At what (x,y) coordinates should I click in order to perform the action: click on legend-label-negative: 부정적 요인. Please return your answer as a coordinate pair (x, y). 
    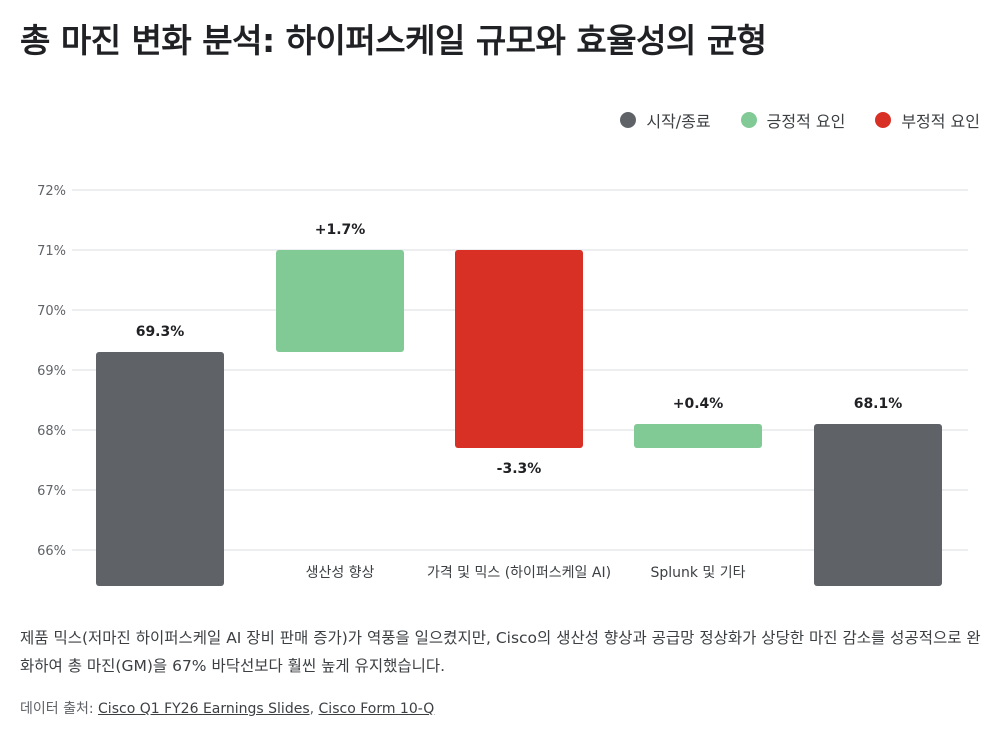
    Looking at the image, I should click on (940, 121).